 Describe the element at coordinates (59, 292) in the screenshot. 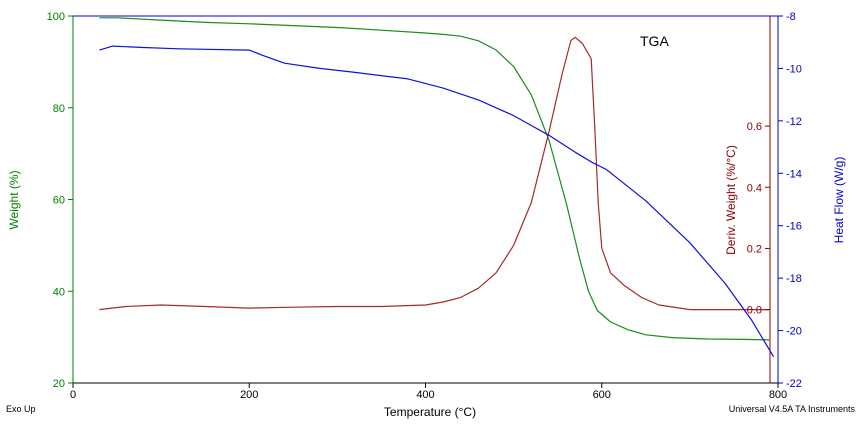

I see `weight-tick-label: 40` at that location.